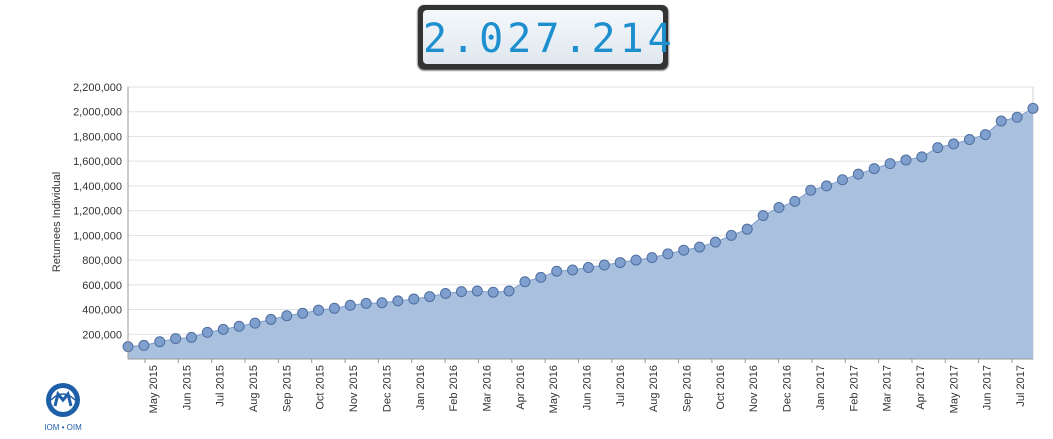  What do you see at coordinates (97, 212) in the screenshot?
I see `y-tick-label: 1,200,000` at bounding box center [97, 212].